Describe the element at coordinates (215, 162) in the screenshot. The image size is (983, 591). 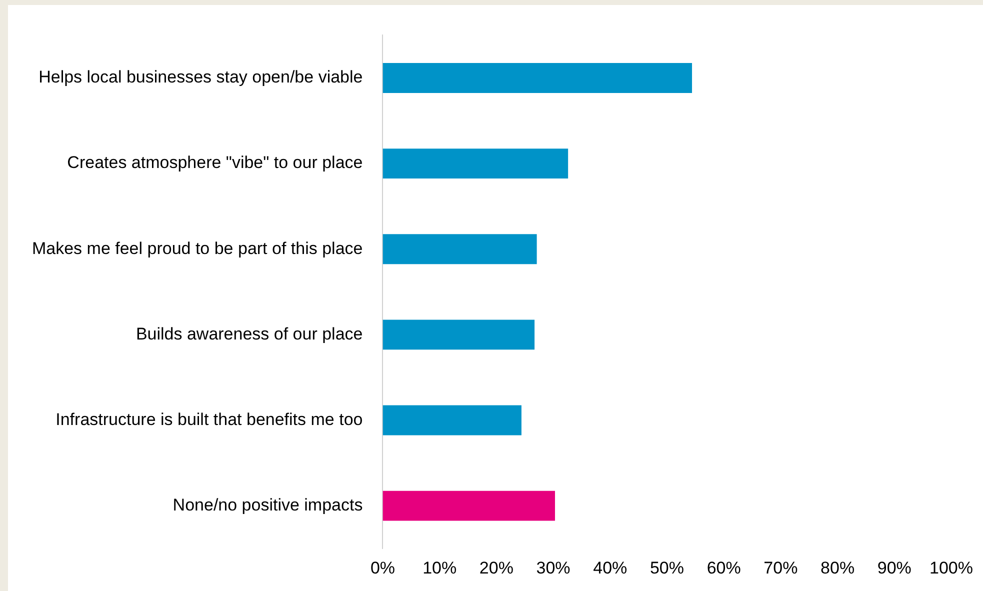
I see `y-tick-label: Creates atmosphere "vibe" to our place` at that location.